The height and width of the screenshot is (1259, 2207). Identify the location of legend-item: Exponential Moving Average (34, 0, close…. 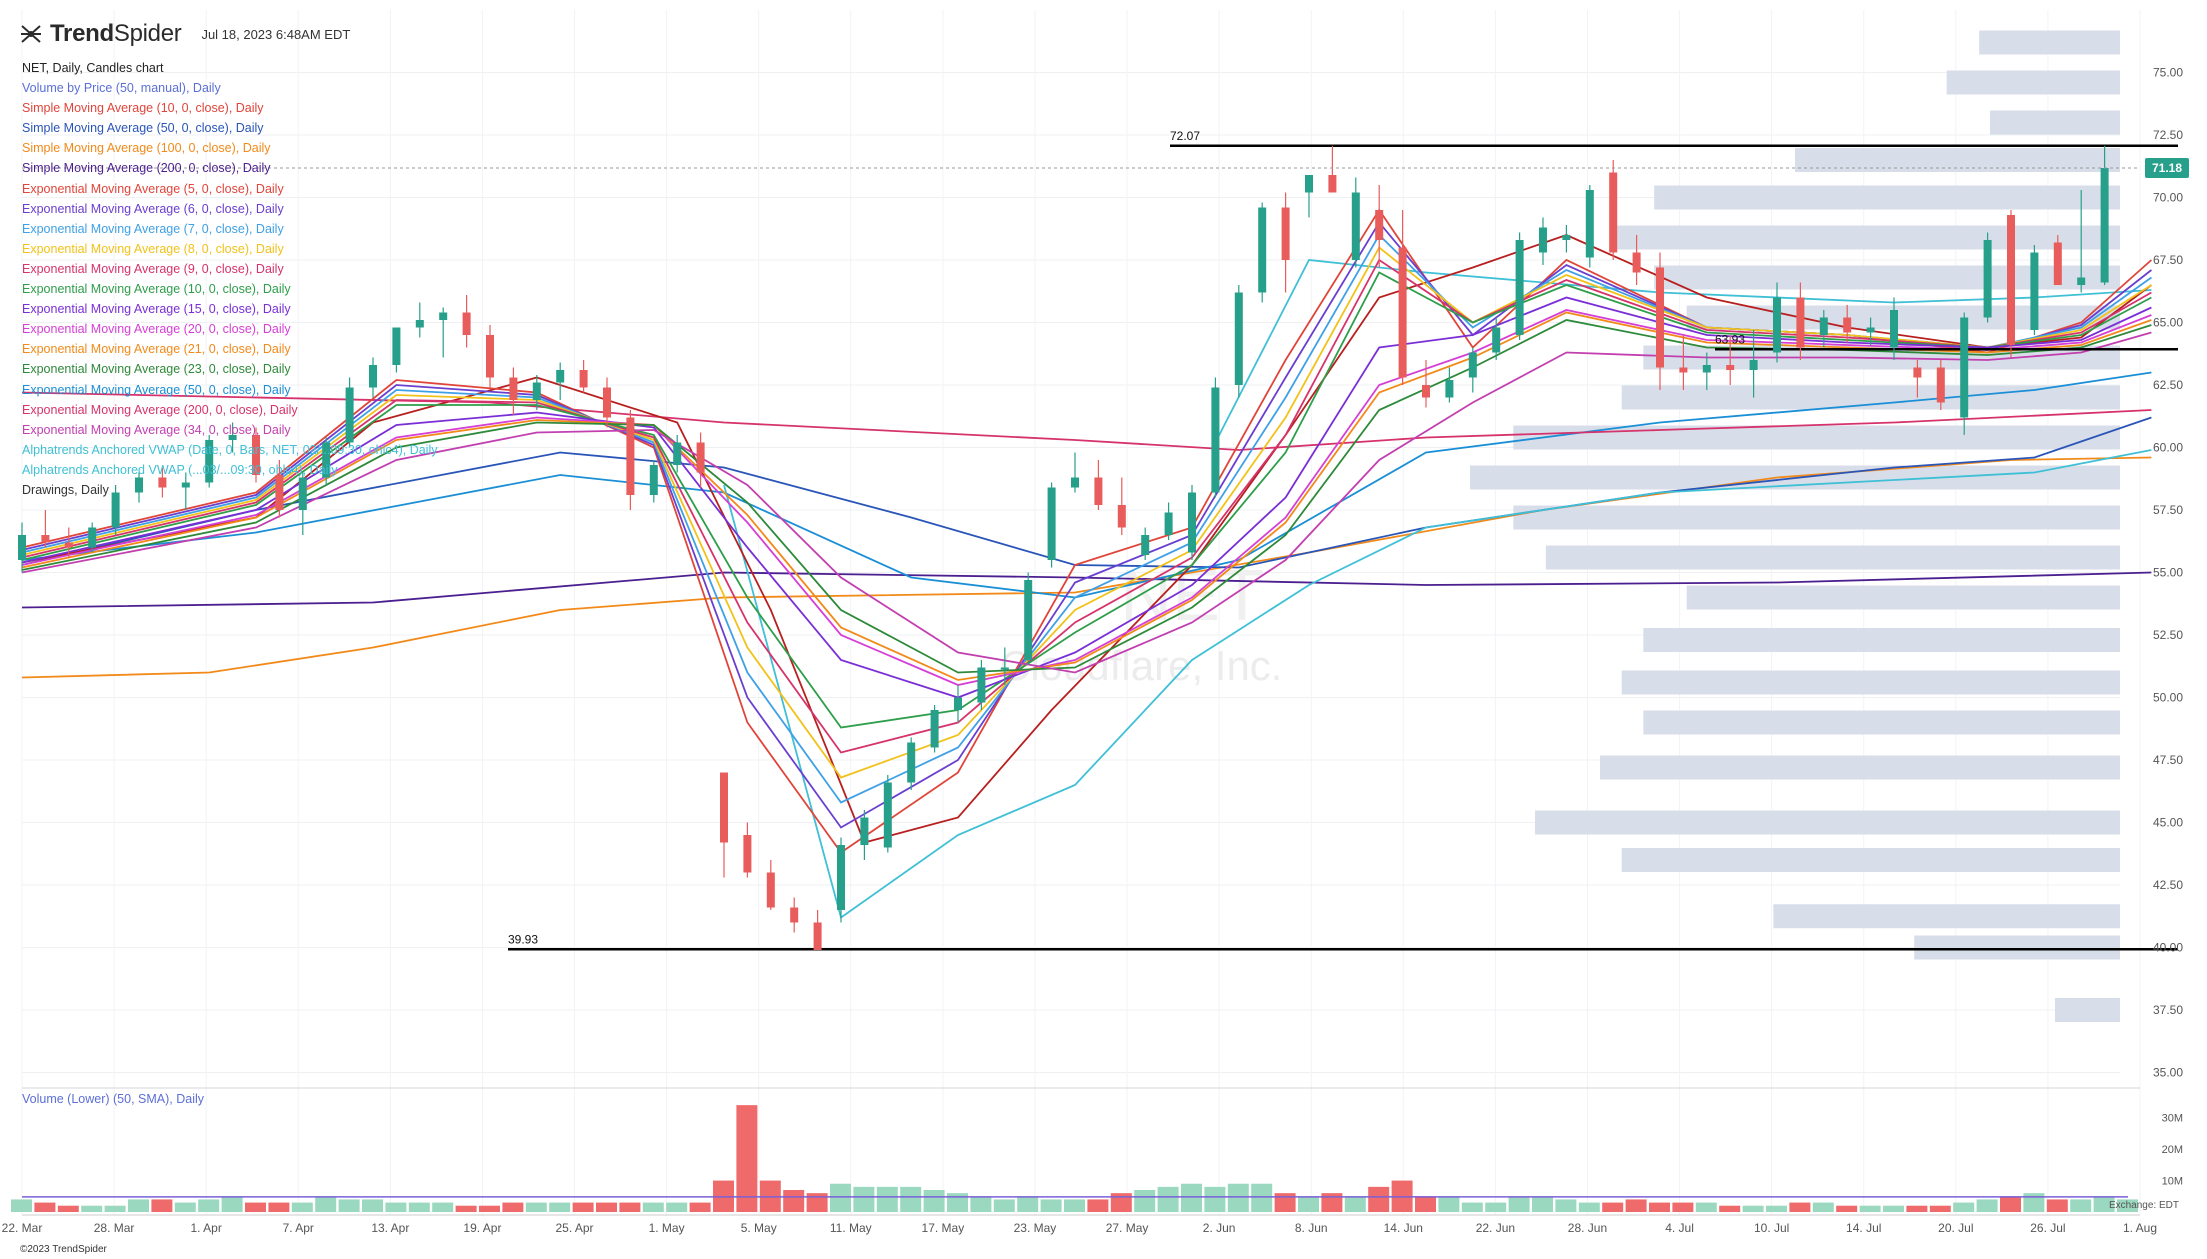
(156, 429).